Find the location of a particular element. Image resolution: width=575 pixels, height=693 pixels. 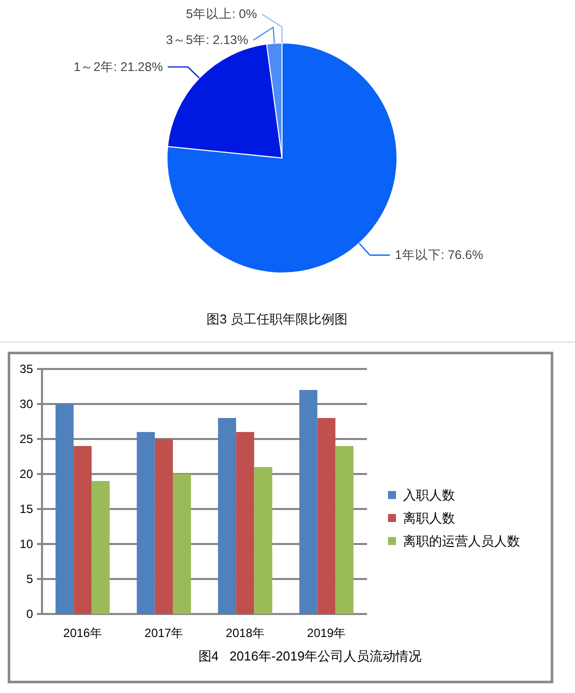

x-tick-label: 2017年 is located at coordinates (164, 633).